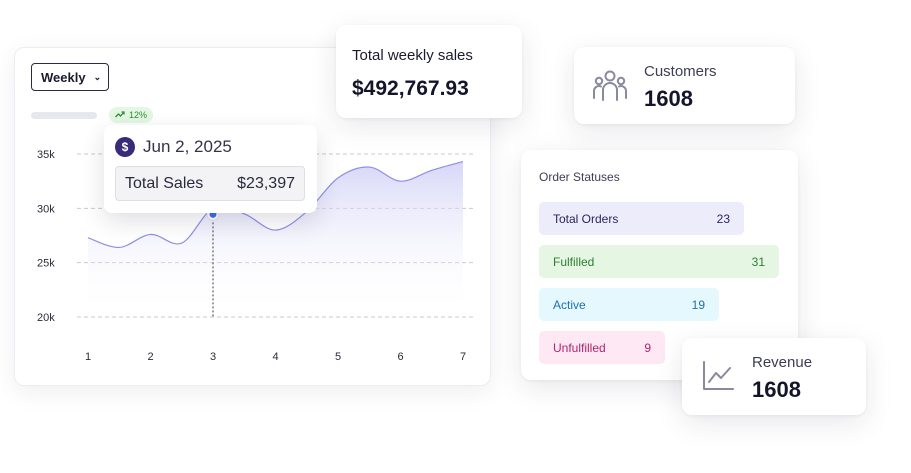 The width and height of the screenshot is (911, 473). I want to click on y-tick-label: 30k, so click(46, 209).